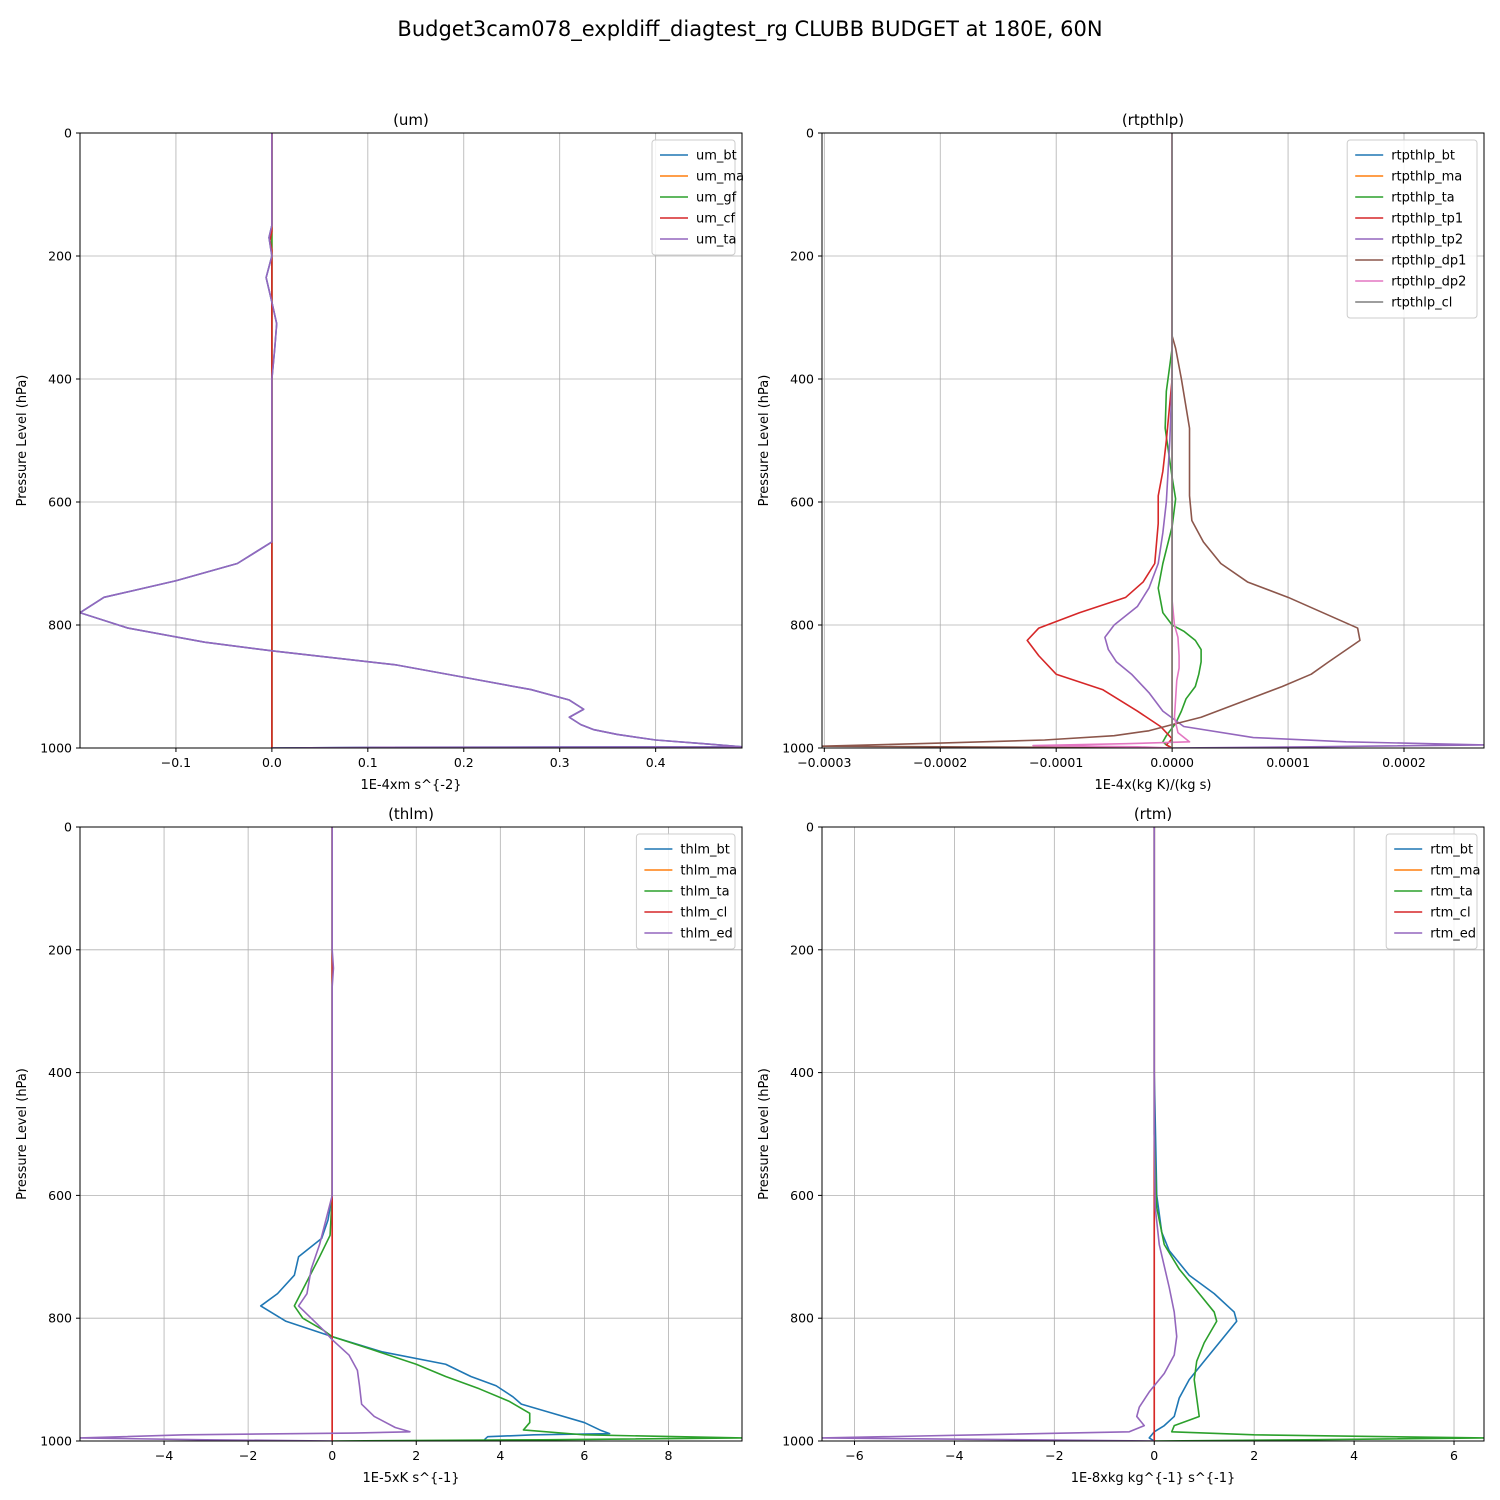 The width and height of the screenshot is (1500, 1500). What do you see at coordinates (716, 219) in the screenshot?
I see `panel-1-legend-label-um_cf: um_cf` at bounding box center [716, 219].